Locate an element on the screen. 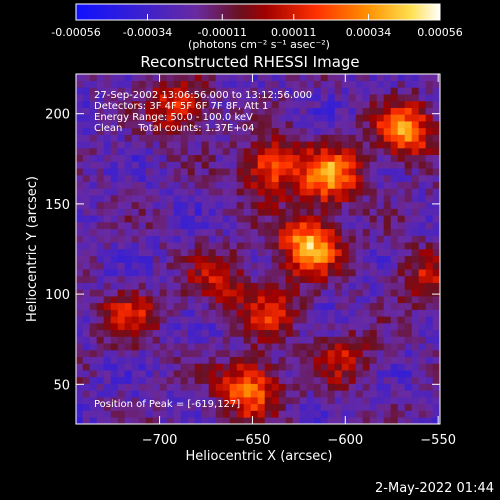 Image resolution: width=500 pixels, height=500 pixels. annotation-time-range: 27-Sep-2002 13:06:56.000 to 13:12:56.000 is located at coordinates (203, 95).